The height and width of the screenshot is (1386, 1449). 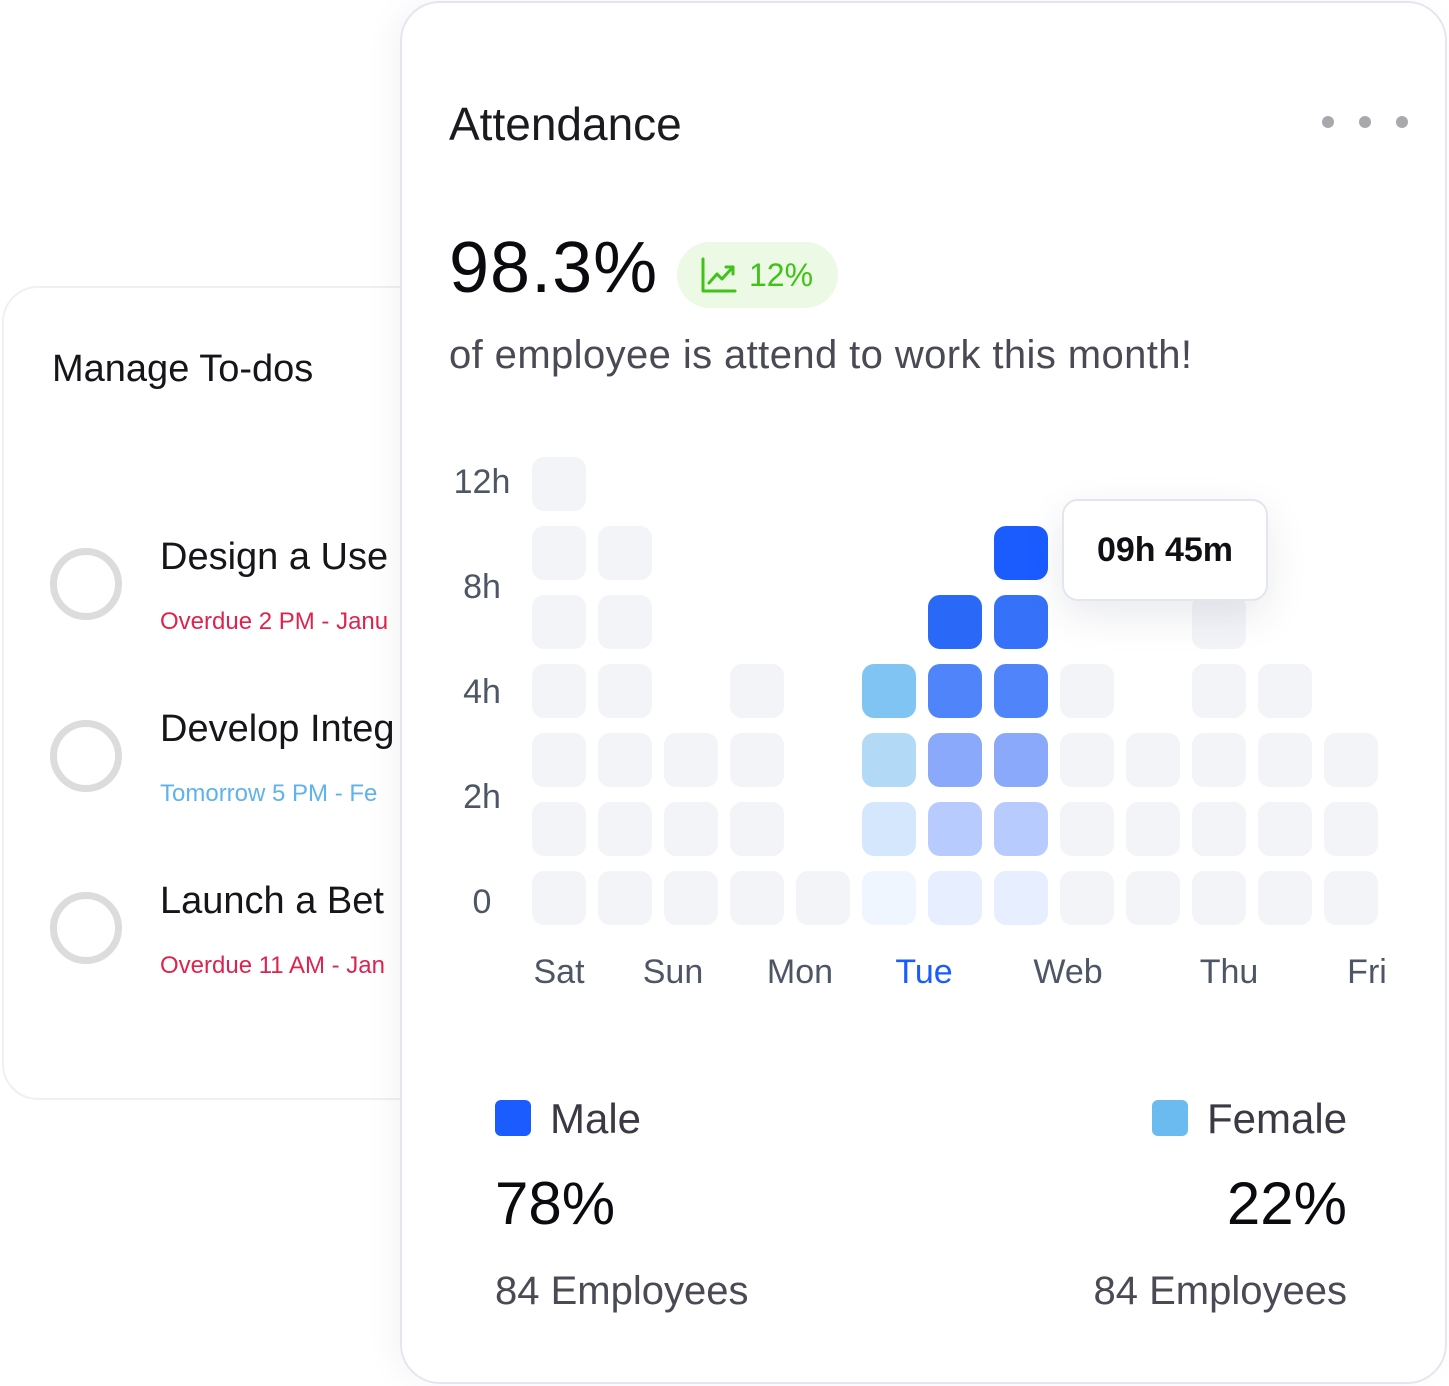 What do you see at coordinates (513, 1118) in the screenshot?
I see `male-legend-swatch` at bounding box center [513, 1118].